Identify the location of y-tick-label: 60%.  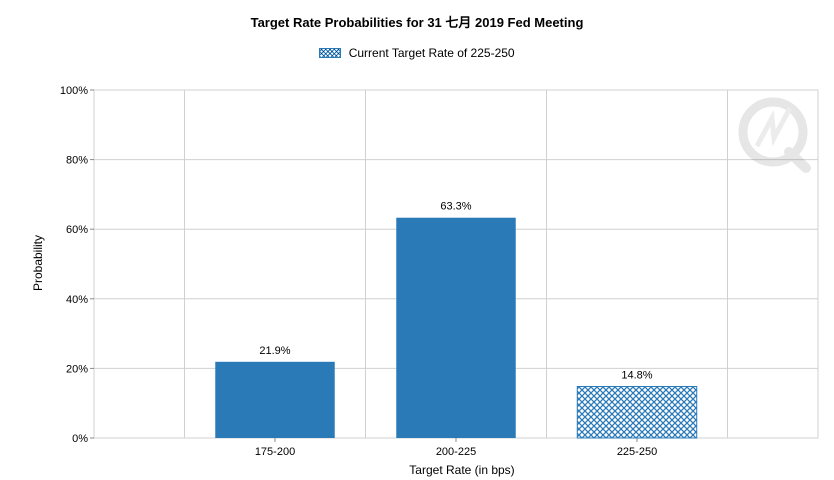
(77, 230).